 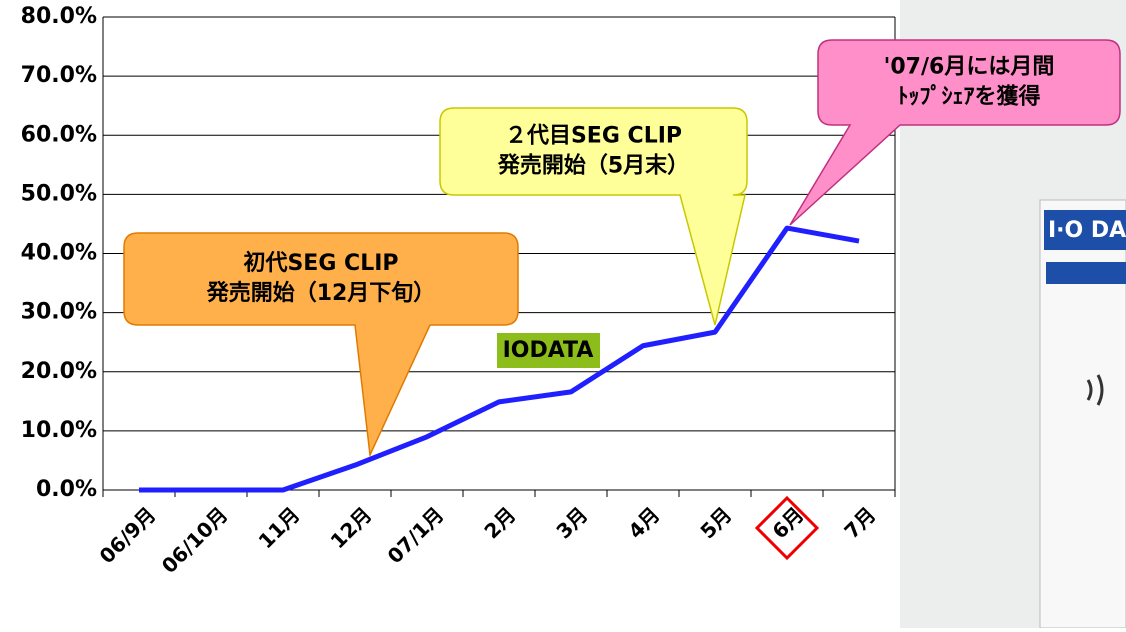 What do you see at coordinates (1086, 273) in the screenshot?
I see `product-logo` at bounding box center [1086, 273].